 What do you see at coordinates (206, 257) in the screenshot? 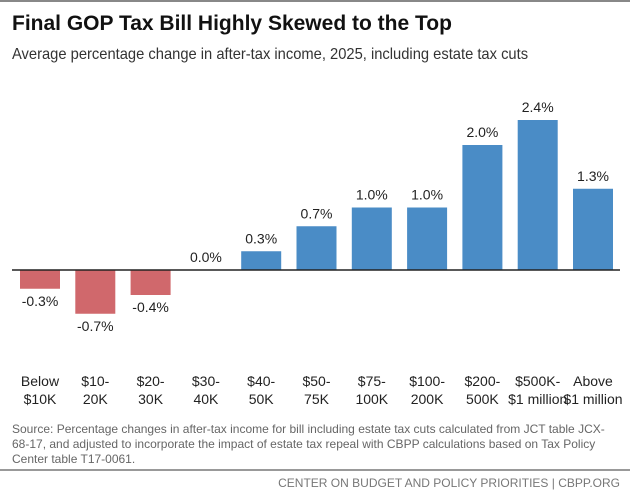
I see `data-label: 0.0%` at bounding box center [206, 257].